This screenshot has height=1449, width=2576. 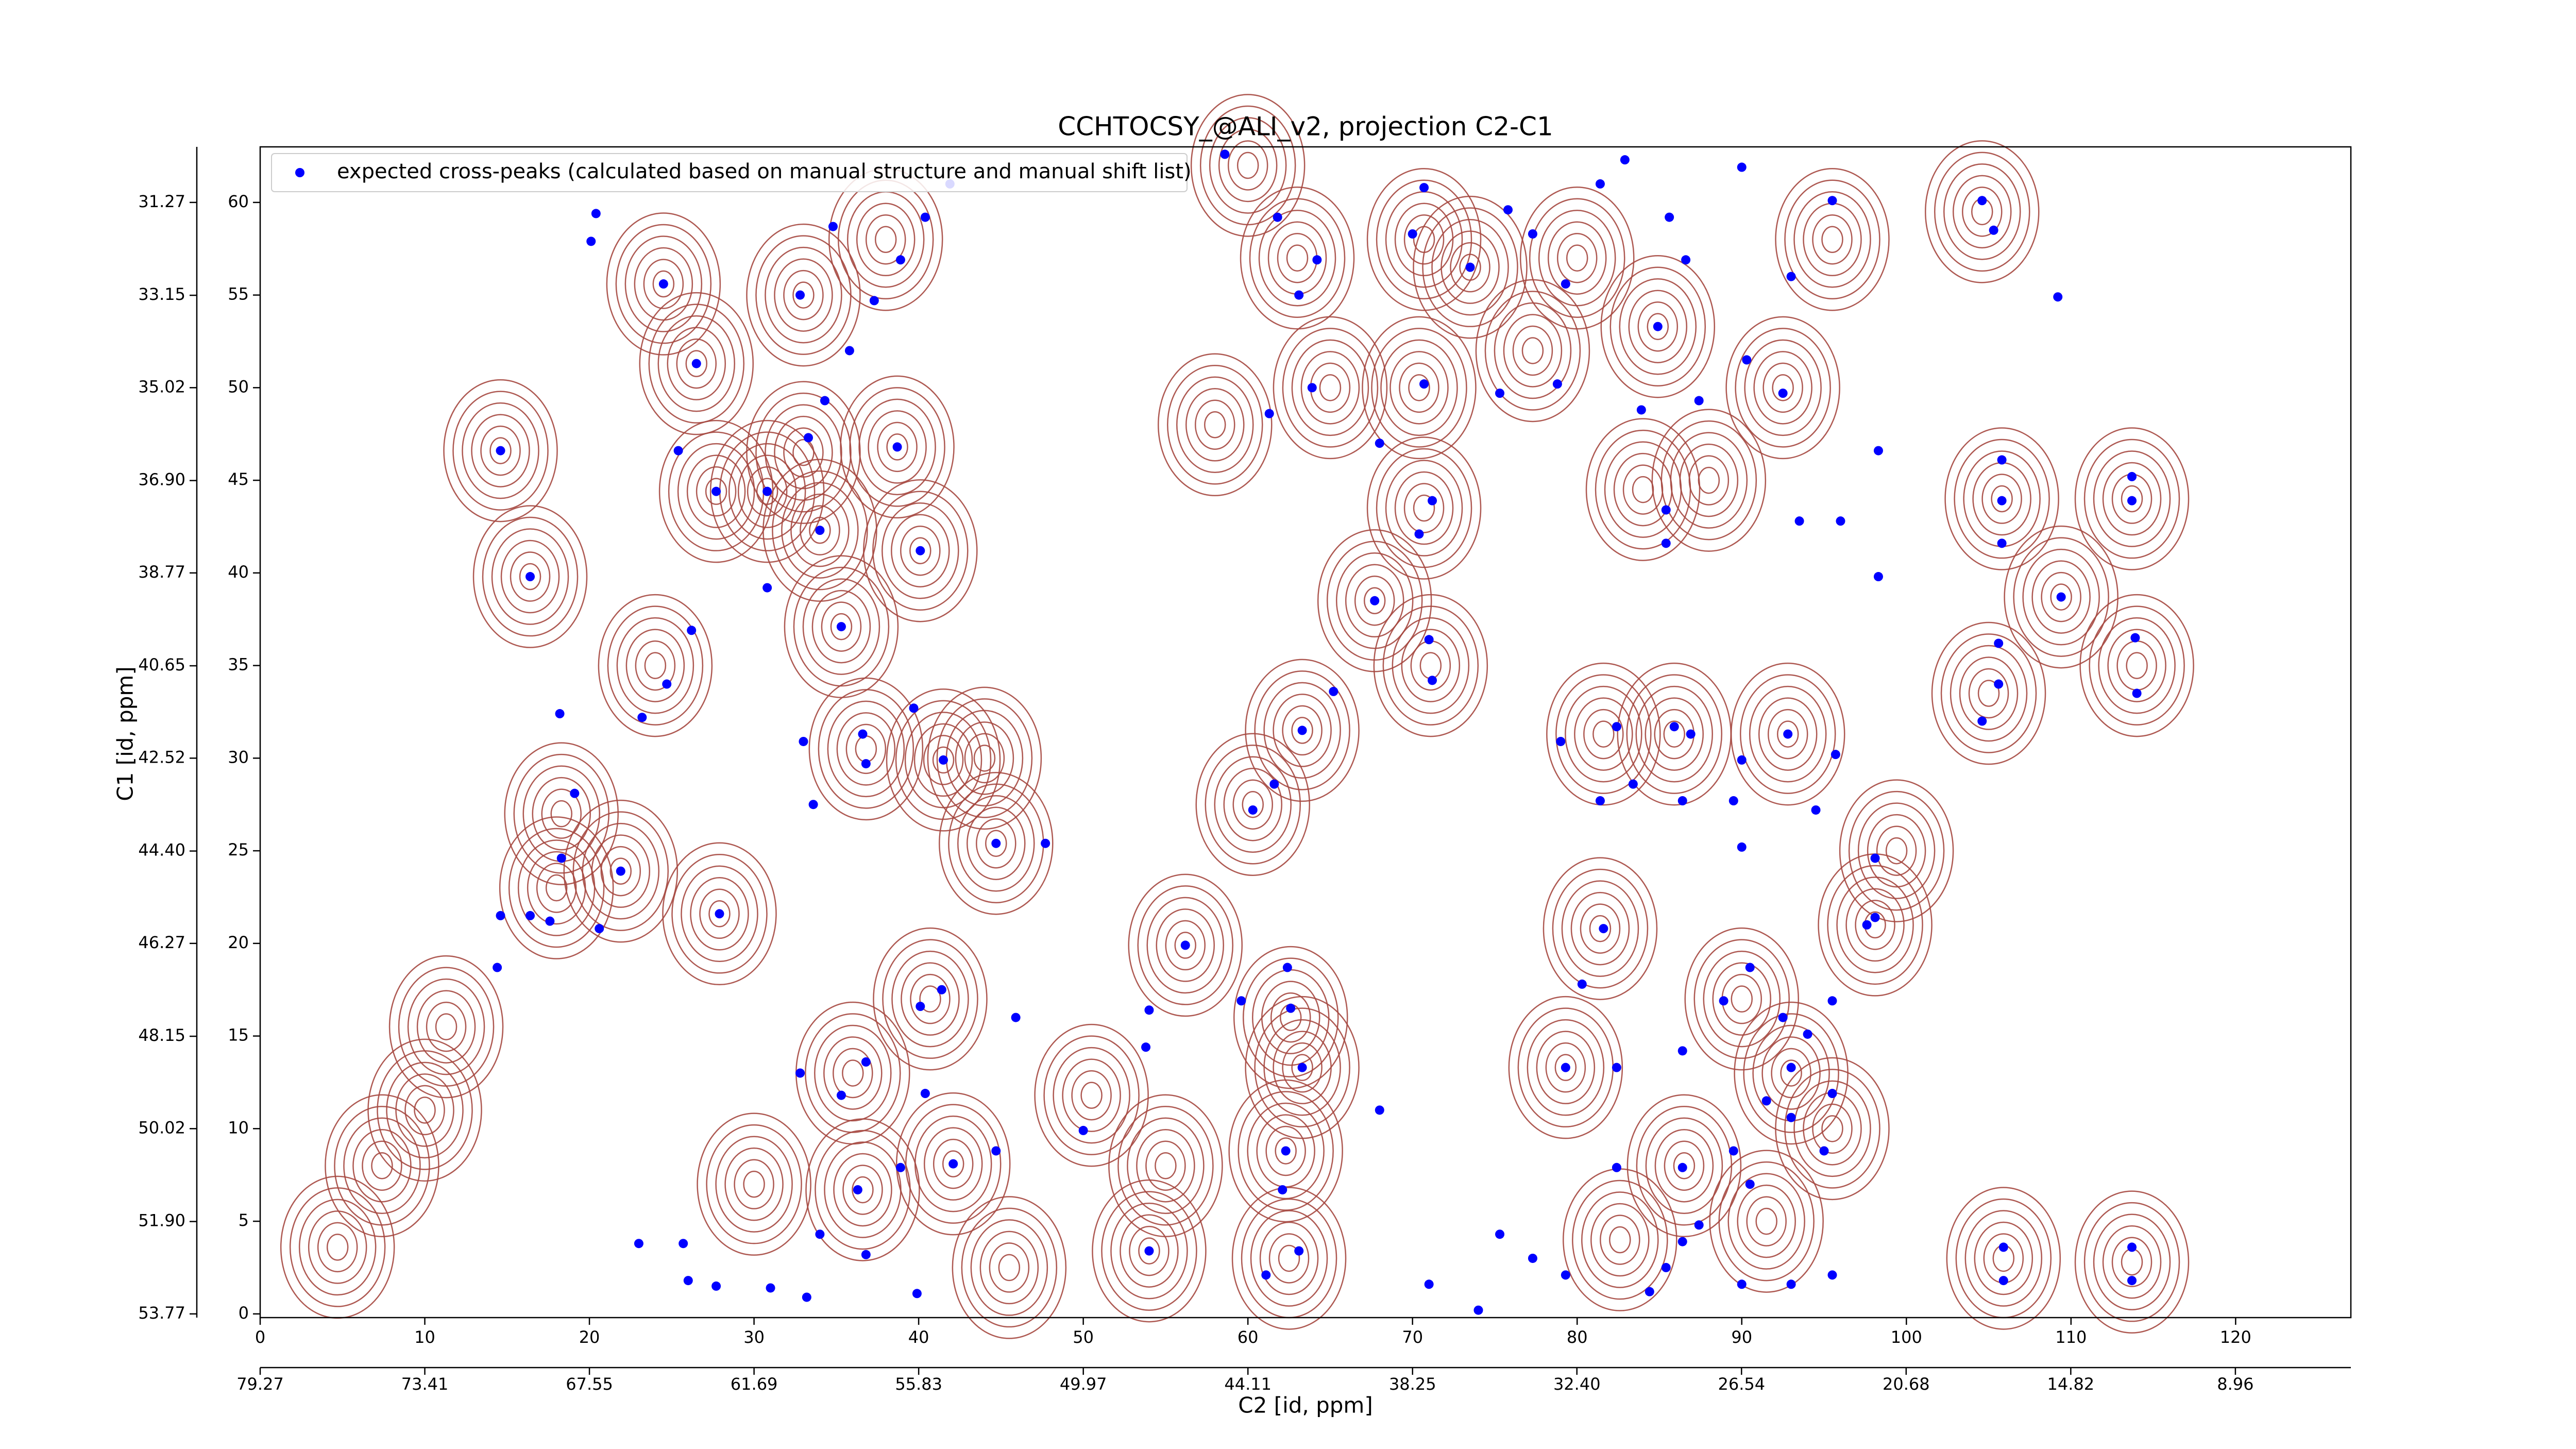 What do you see at coordinates (161, 294) in the screenshot?
I see `y2-tick-label: 33.15` at bounding box center [161, 294].